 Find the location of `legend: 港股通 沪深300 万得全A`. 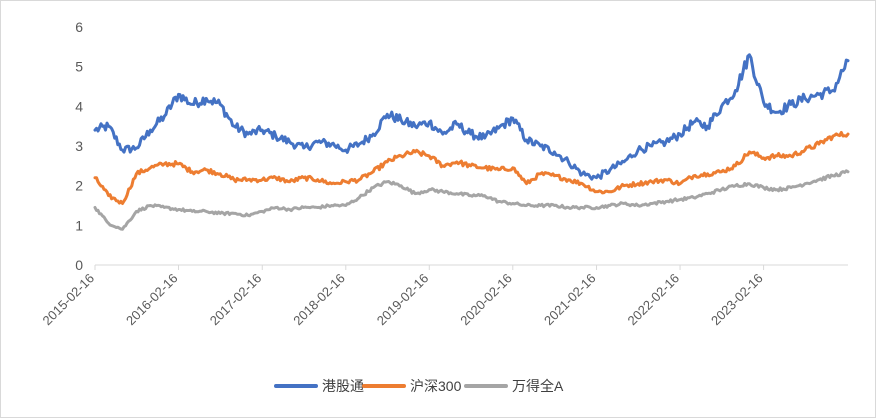

legend: 港股通 沪深300 万得全A is located at coordinates (419, 386).